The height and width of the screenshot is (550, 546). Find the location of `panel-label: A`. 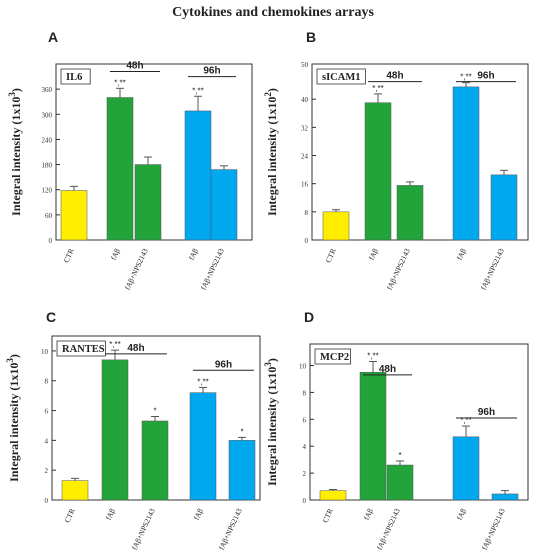

panel-label: A is located at coordinates (53, 37).